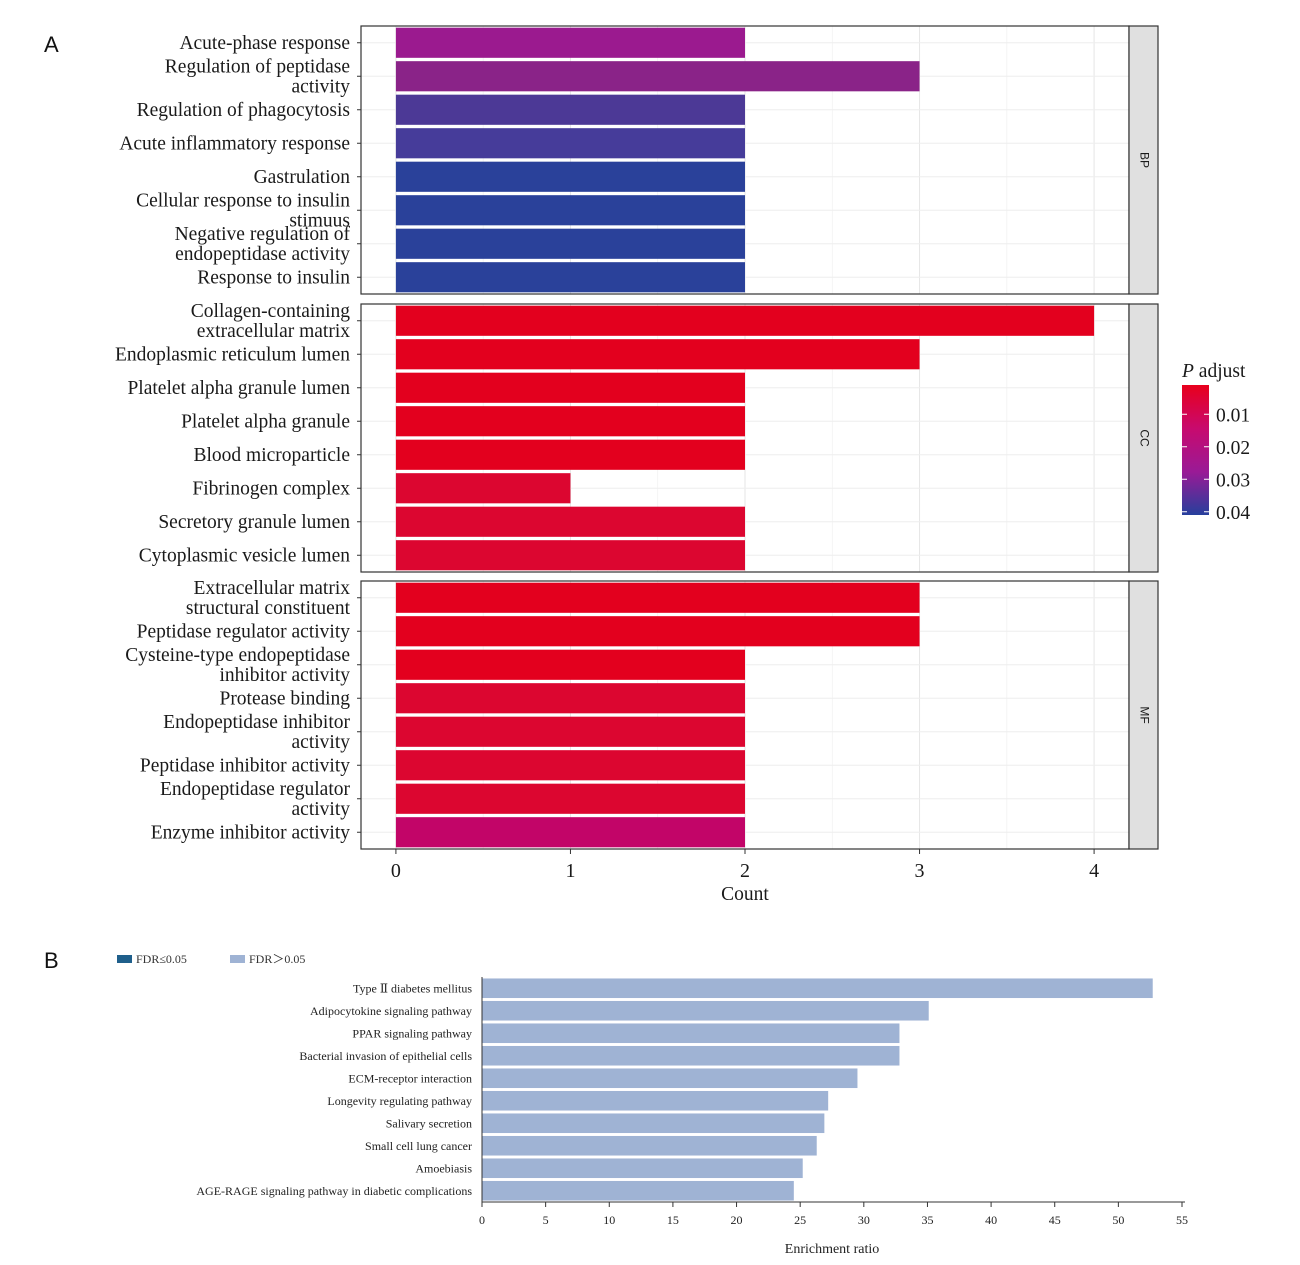 This screenshot has height=1265, width=1300. I want to click on category-label-line: Platelet alpha granule lumen, so click(238, 388).